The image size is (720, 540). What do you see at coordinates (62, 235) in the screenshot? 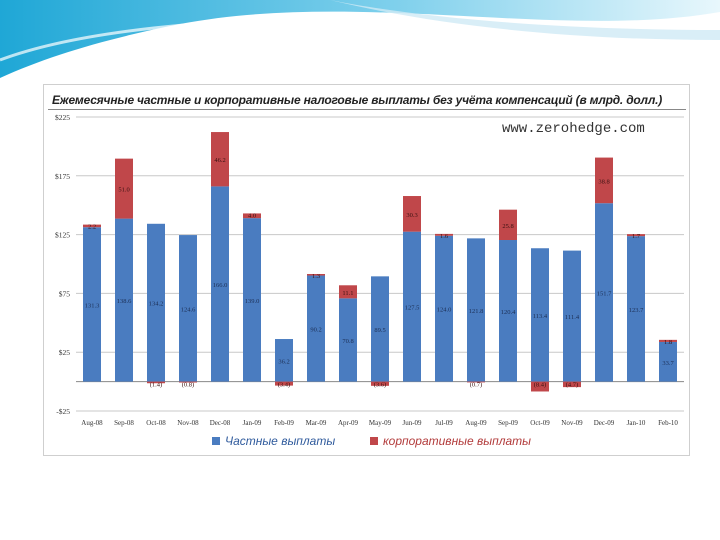
I see `y-tick-label: $125` at bounding box center [62, 235].